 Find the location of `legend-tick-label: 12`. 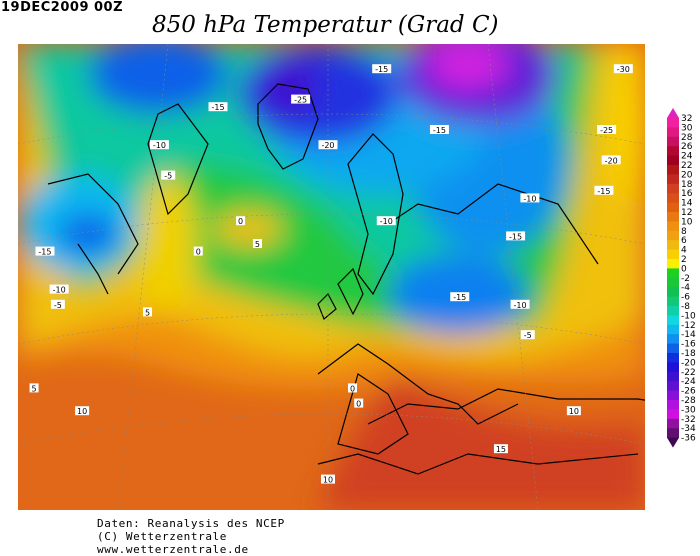

legend-tick-label: 12 is located at coordinates (686, 213).